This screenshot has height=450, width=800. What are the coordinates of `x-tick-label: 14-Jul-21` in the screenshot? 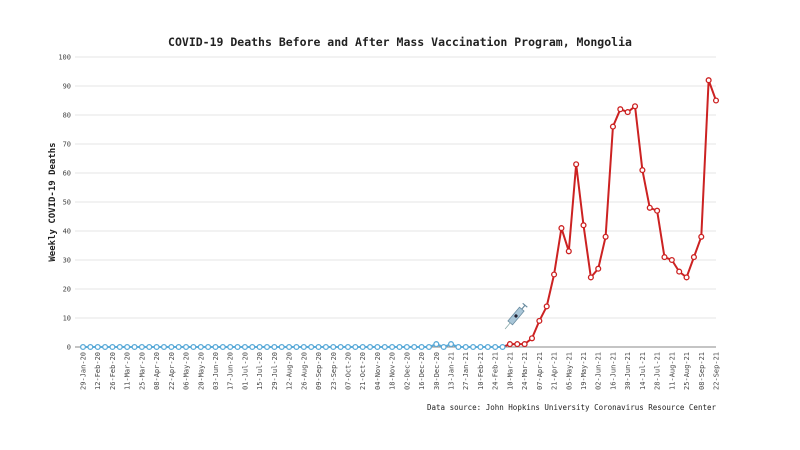 It's located at (643, 371).